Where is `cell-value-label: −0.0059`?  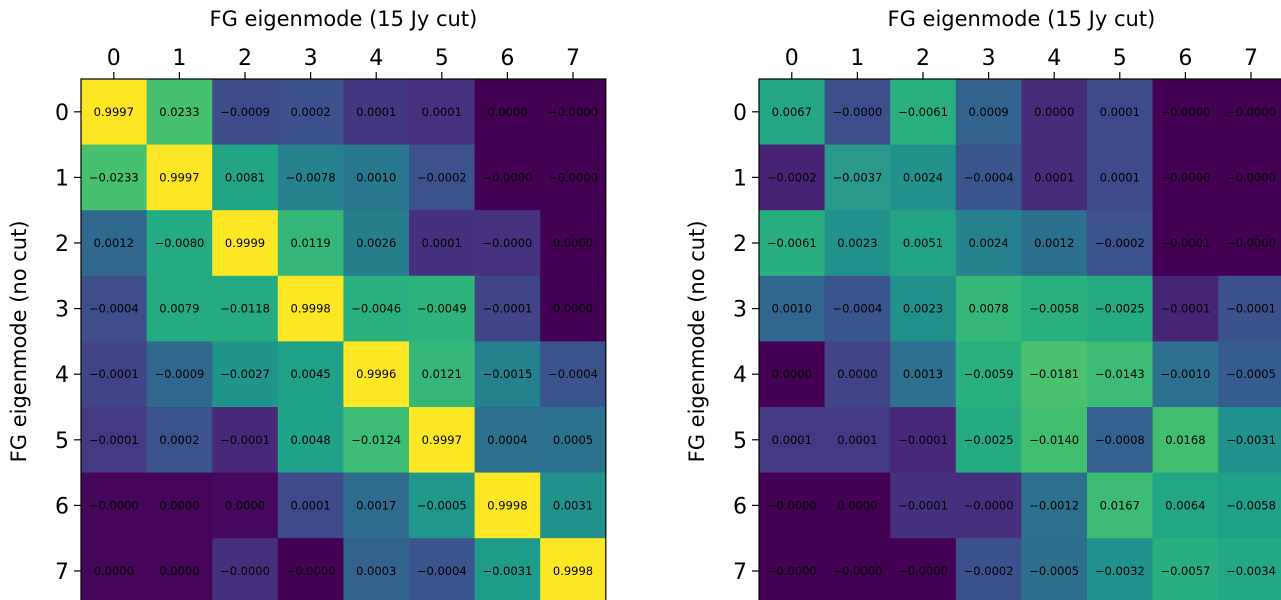 cell-value-label: −0.0059 is located at coordinates (989, 374).